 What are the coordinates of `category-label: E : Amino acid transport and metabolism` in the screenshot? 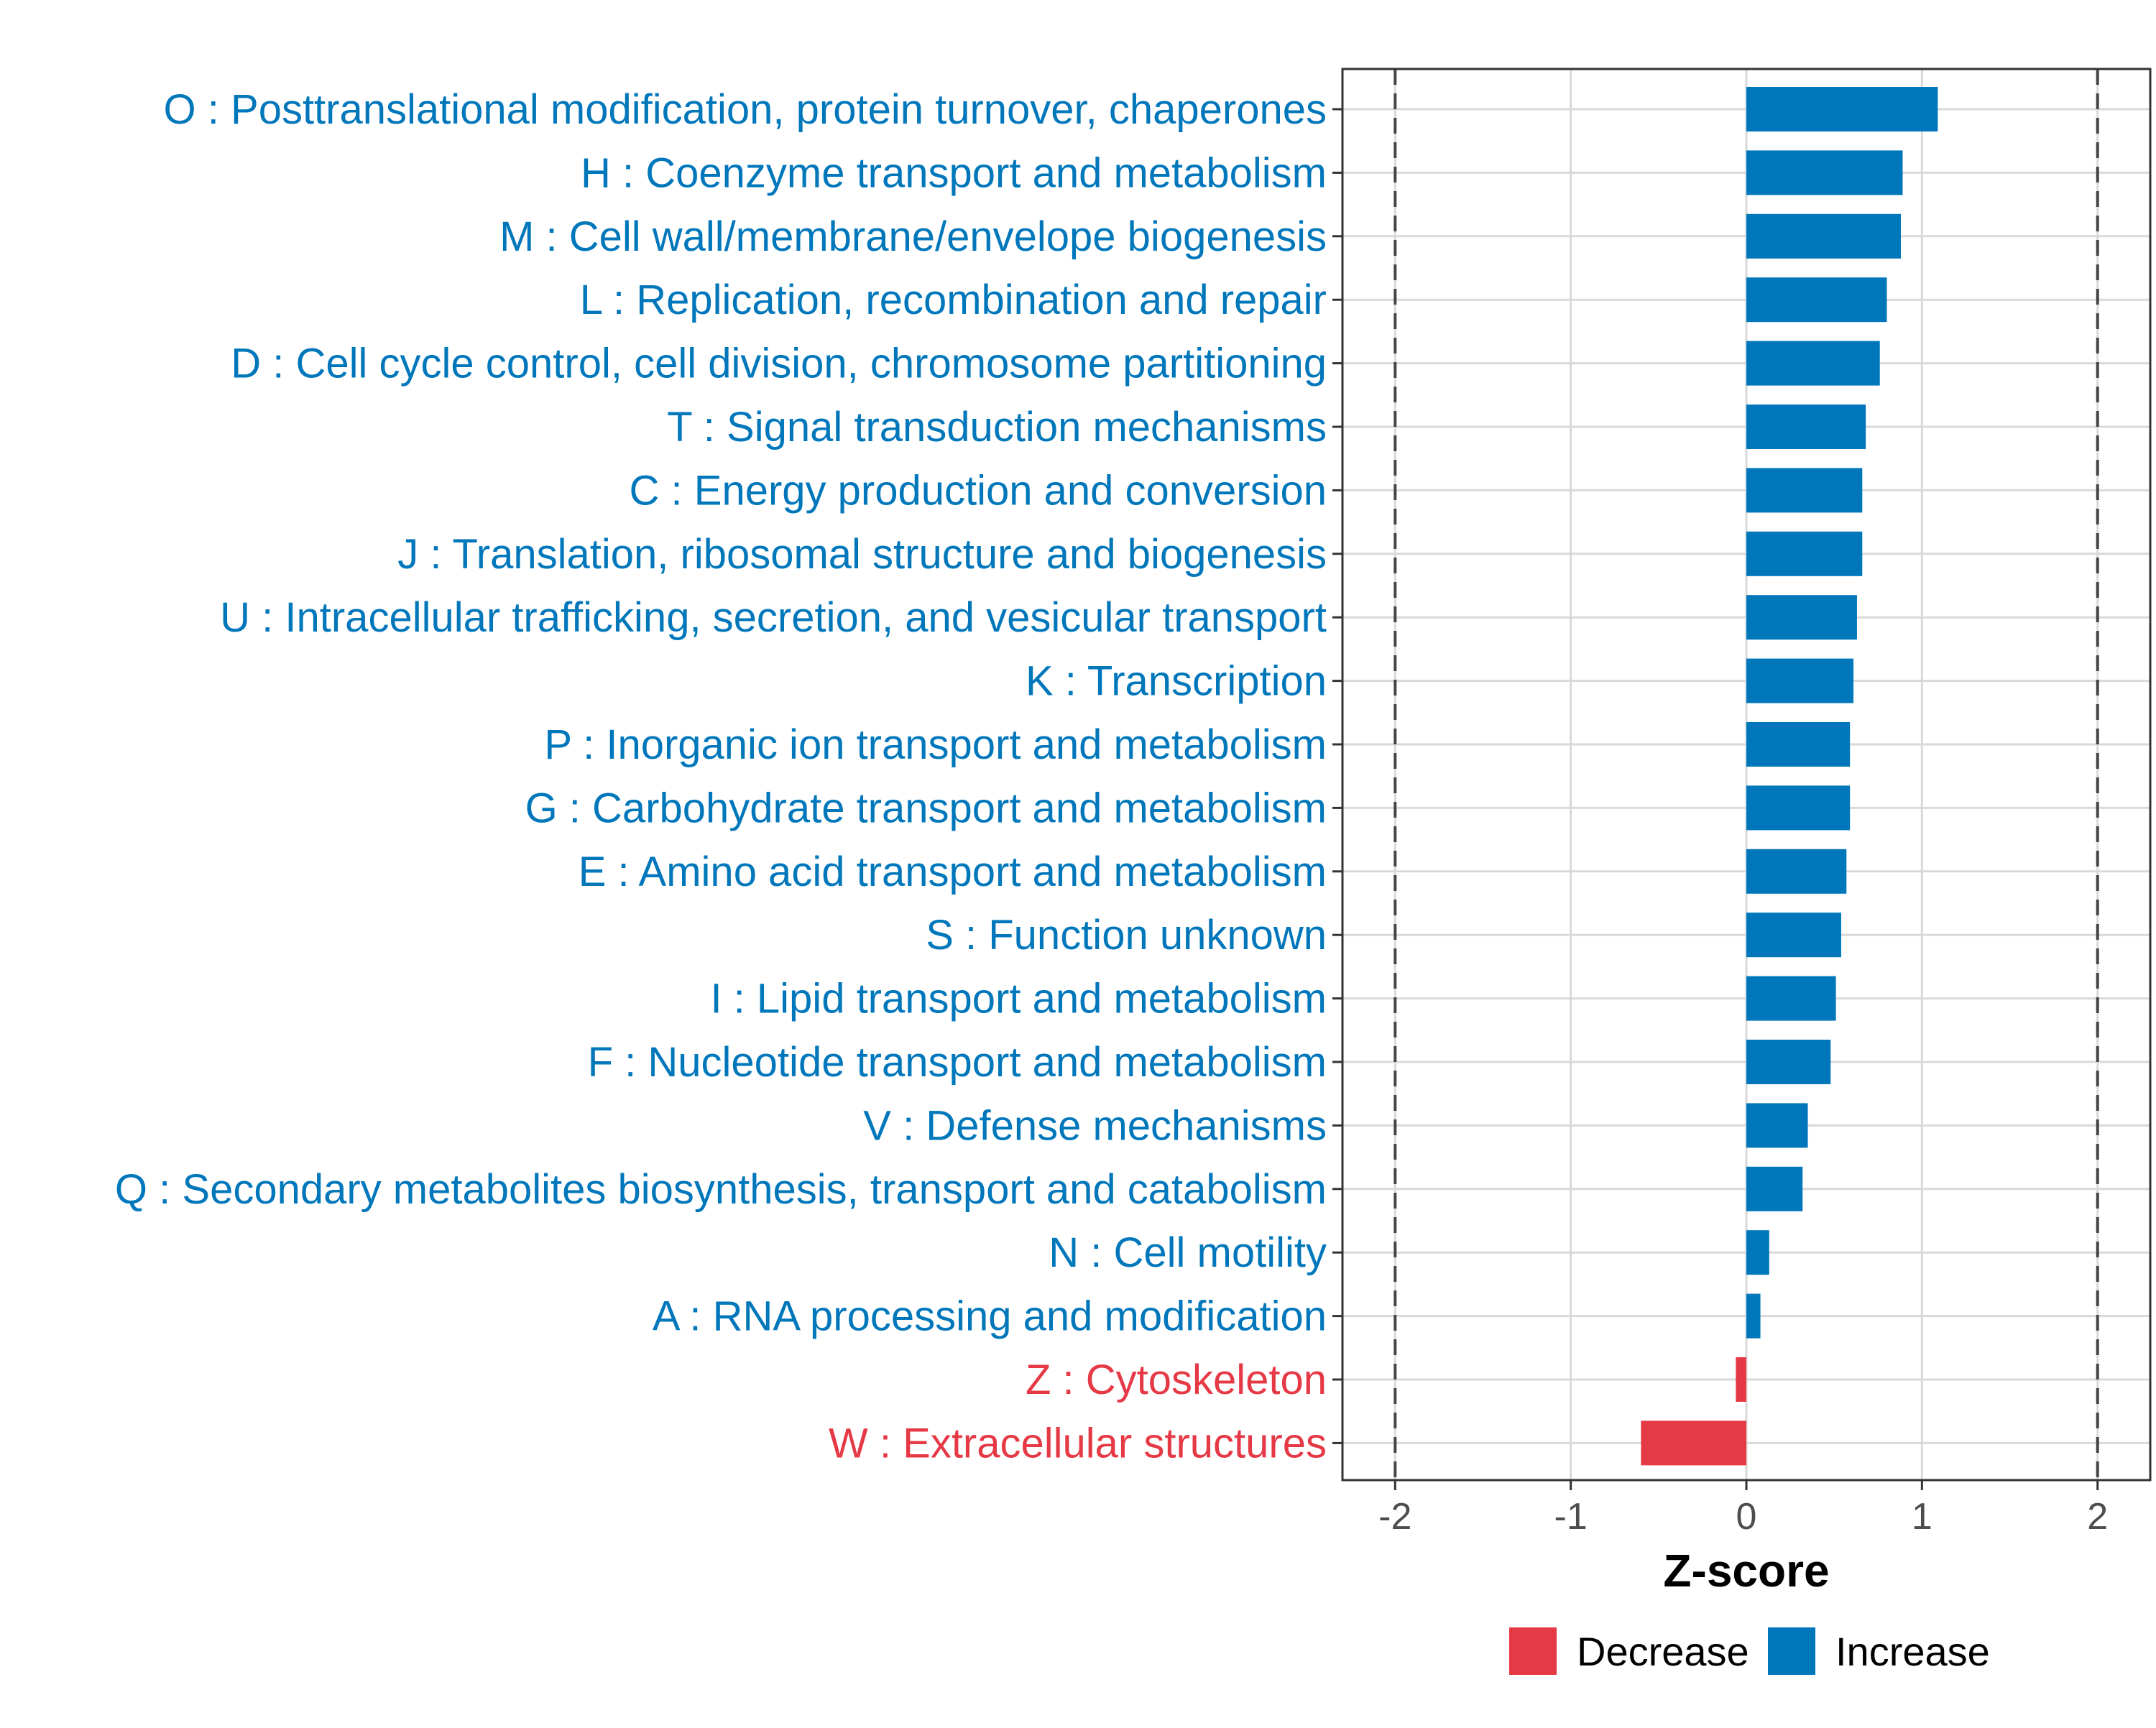 It's located at (953, 872).